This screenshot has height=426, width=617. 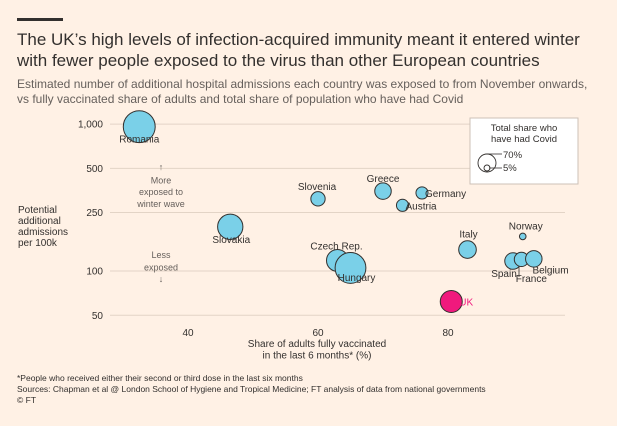 I want to click on annotation-more-exposed: exposed to, so click(x=161, y=192).